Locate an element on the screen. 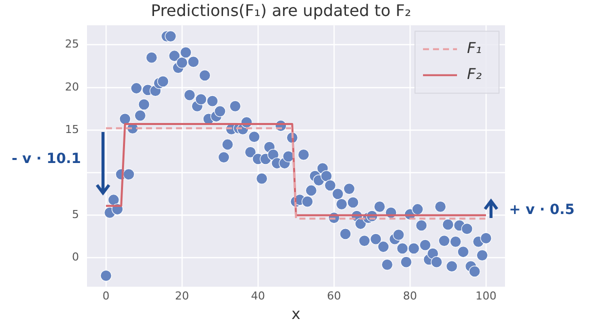 The width and height of the screenshot is (600, 328). y-tick-label: 25 is located at coordinates (71, 44).